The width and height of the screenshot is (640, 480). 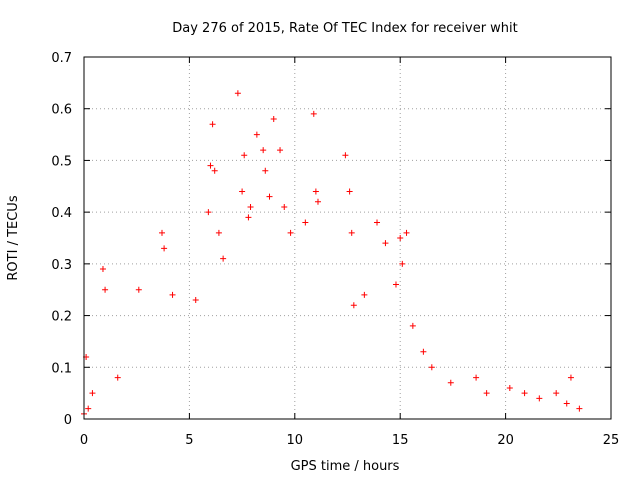 What do you see at coordinates (345, 466) in the screenshot?
I see `x-axis-title: GPS time / hours` at bounding box center [345, 466].